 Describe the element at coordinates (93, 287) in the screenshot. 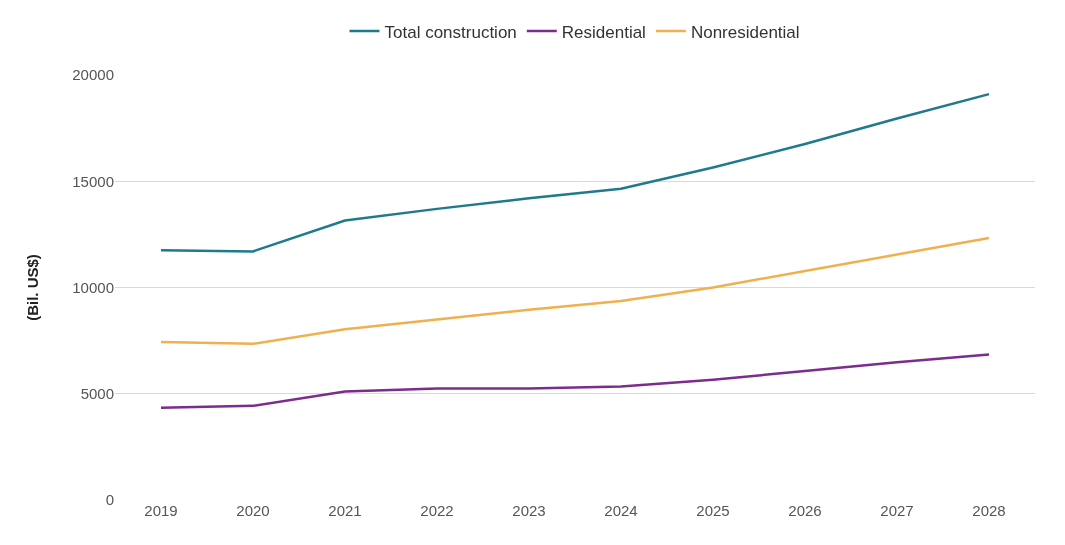

I see `y-tick-label: 10000` at that location.